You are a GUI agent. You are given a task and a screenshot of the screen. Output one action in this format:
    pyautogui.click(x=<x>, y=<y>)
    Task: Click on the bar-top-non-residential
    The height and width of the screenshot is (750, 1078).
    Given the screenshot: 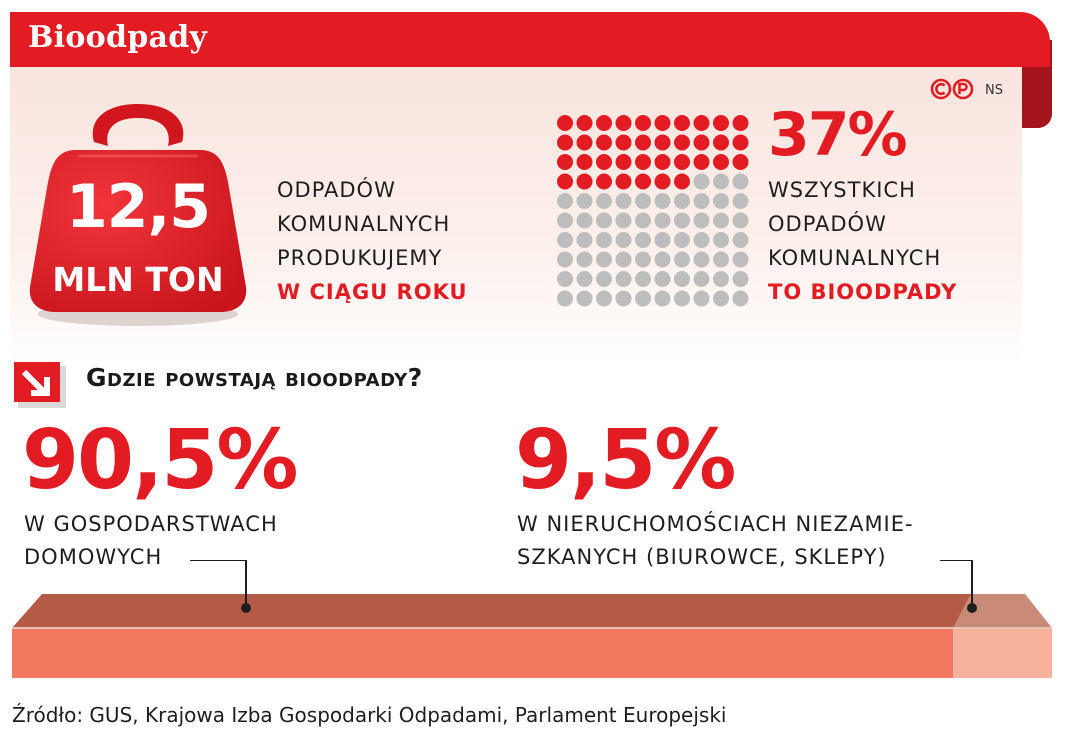 What is the action you would take?
    pyautogui.click(x=1002, y=611)
    